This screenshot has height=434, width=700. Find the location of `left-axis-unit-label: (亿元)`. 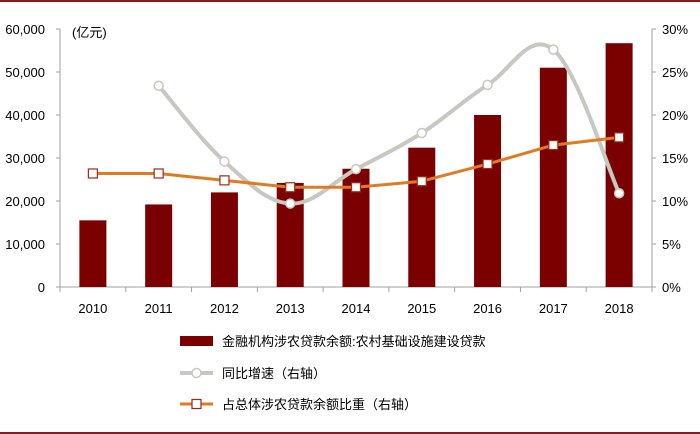

left-axis-unit-label: (亿元) is located at coordinates (89, 32).